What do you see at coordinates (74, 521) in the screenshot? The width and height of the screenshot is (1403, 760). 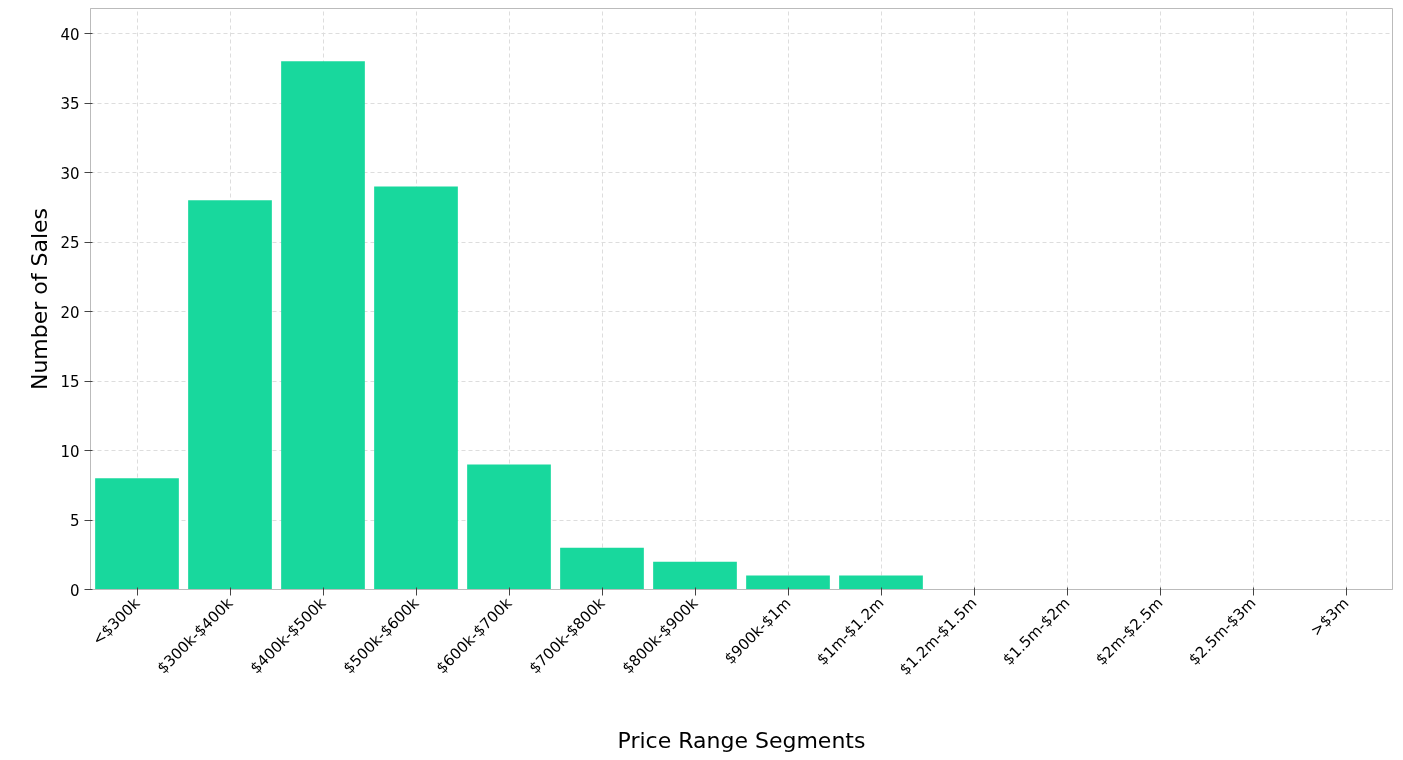 I see `y-tick-label: 5` at bounding box center [74, 521].